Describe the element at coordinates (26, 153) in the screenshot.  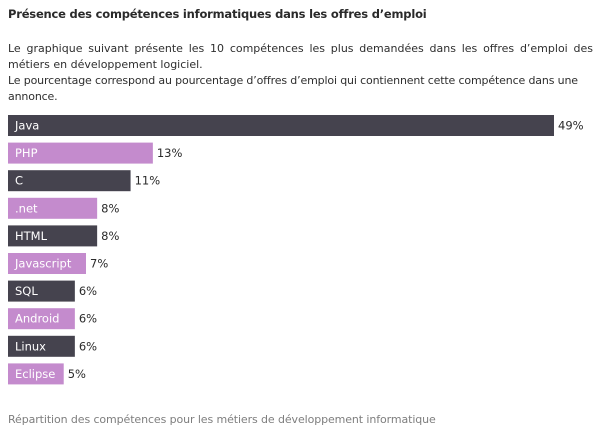
I see `bar-category-label: PHP` at that location.